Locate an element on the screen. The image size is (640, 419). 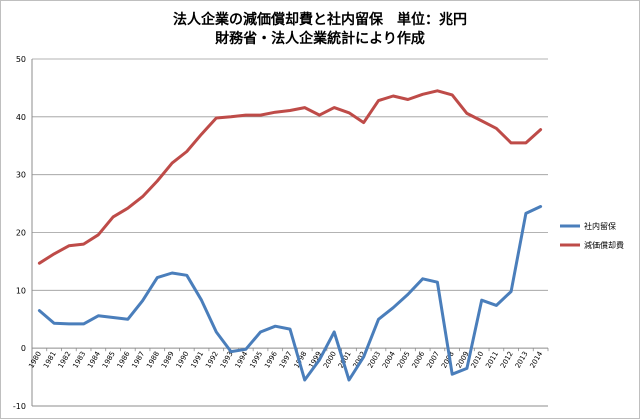
x-tick-label: 2005 is located at coordinates (404, 359).